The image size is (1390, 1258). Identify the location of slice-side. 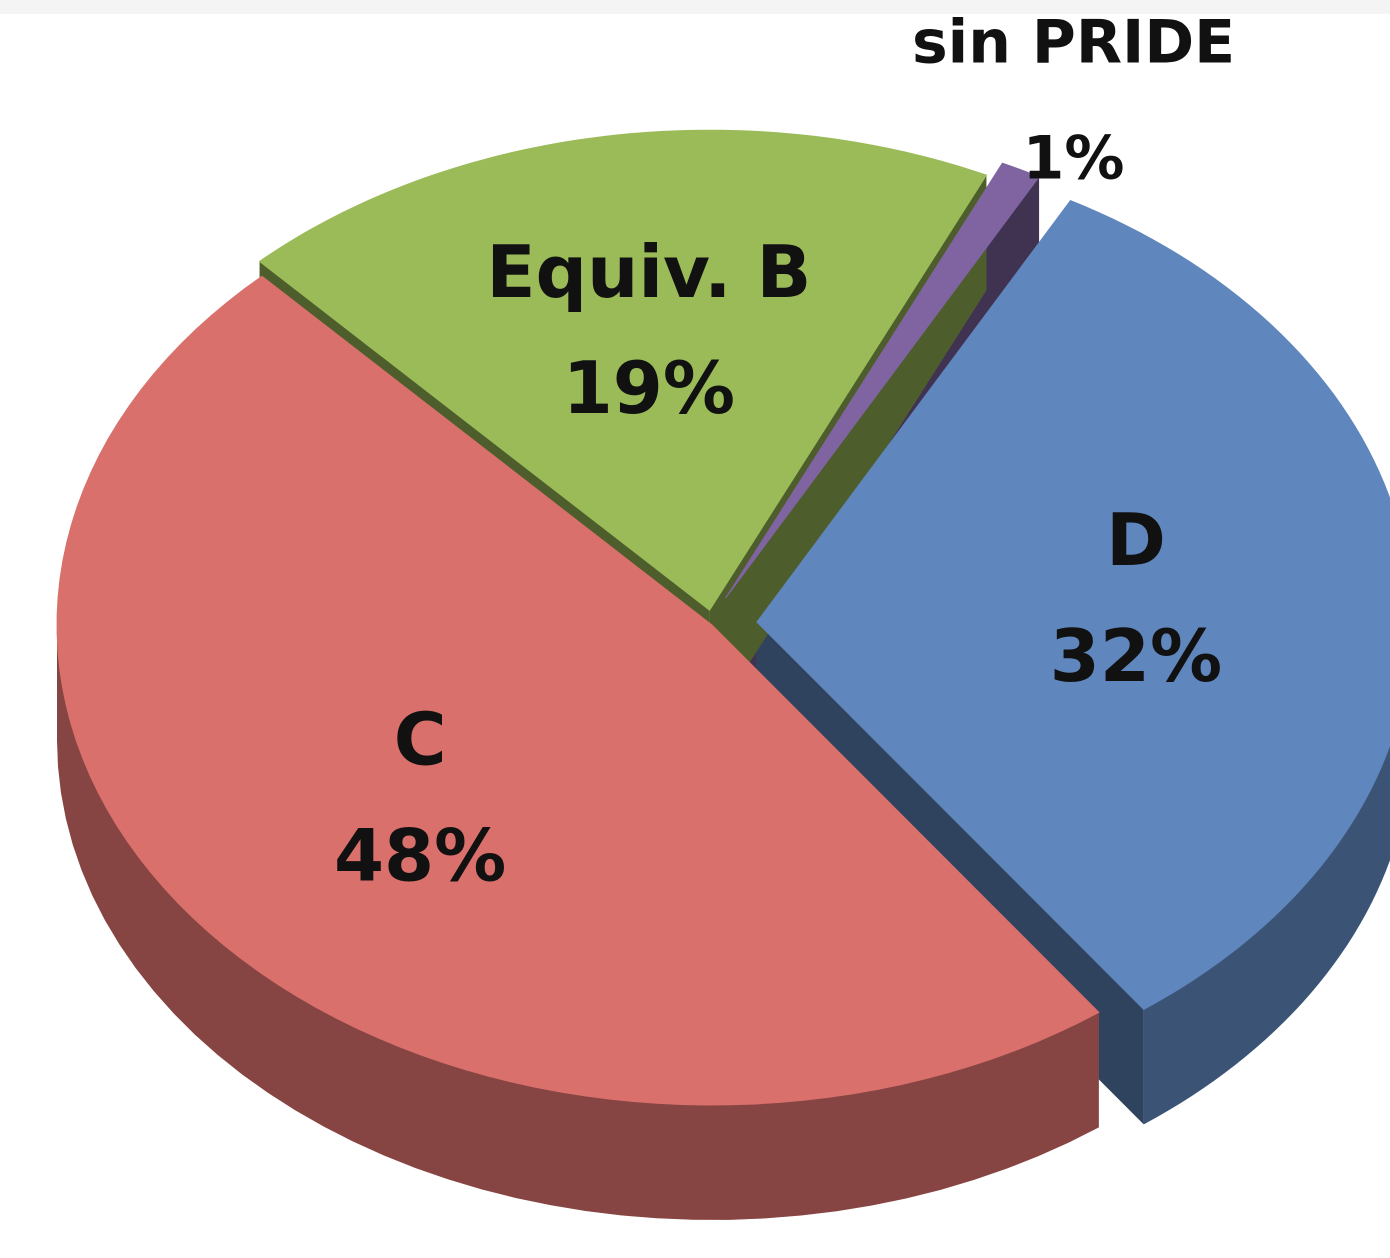
(1266, 935).